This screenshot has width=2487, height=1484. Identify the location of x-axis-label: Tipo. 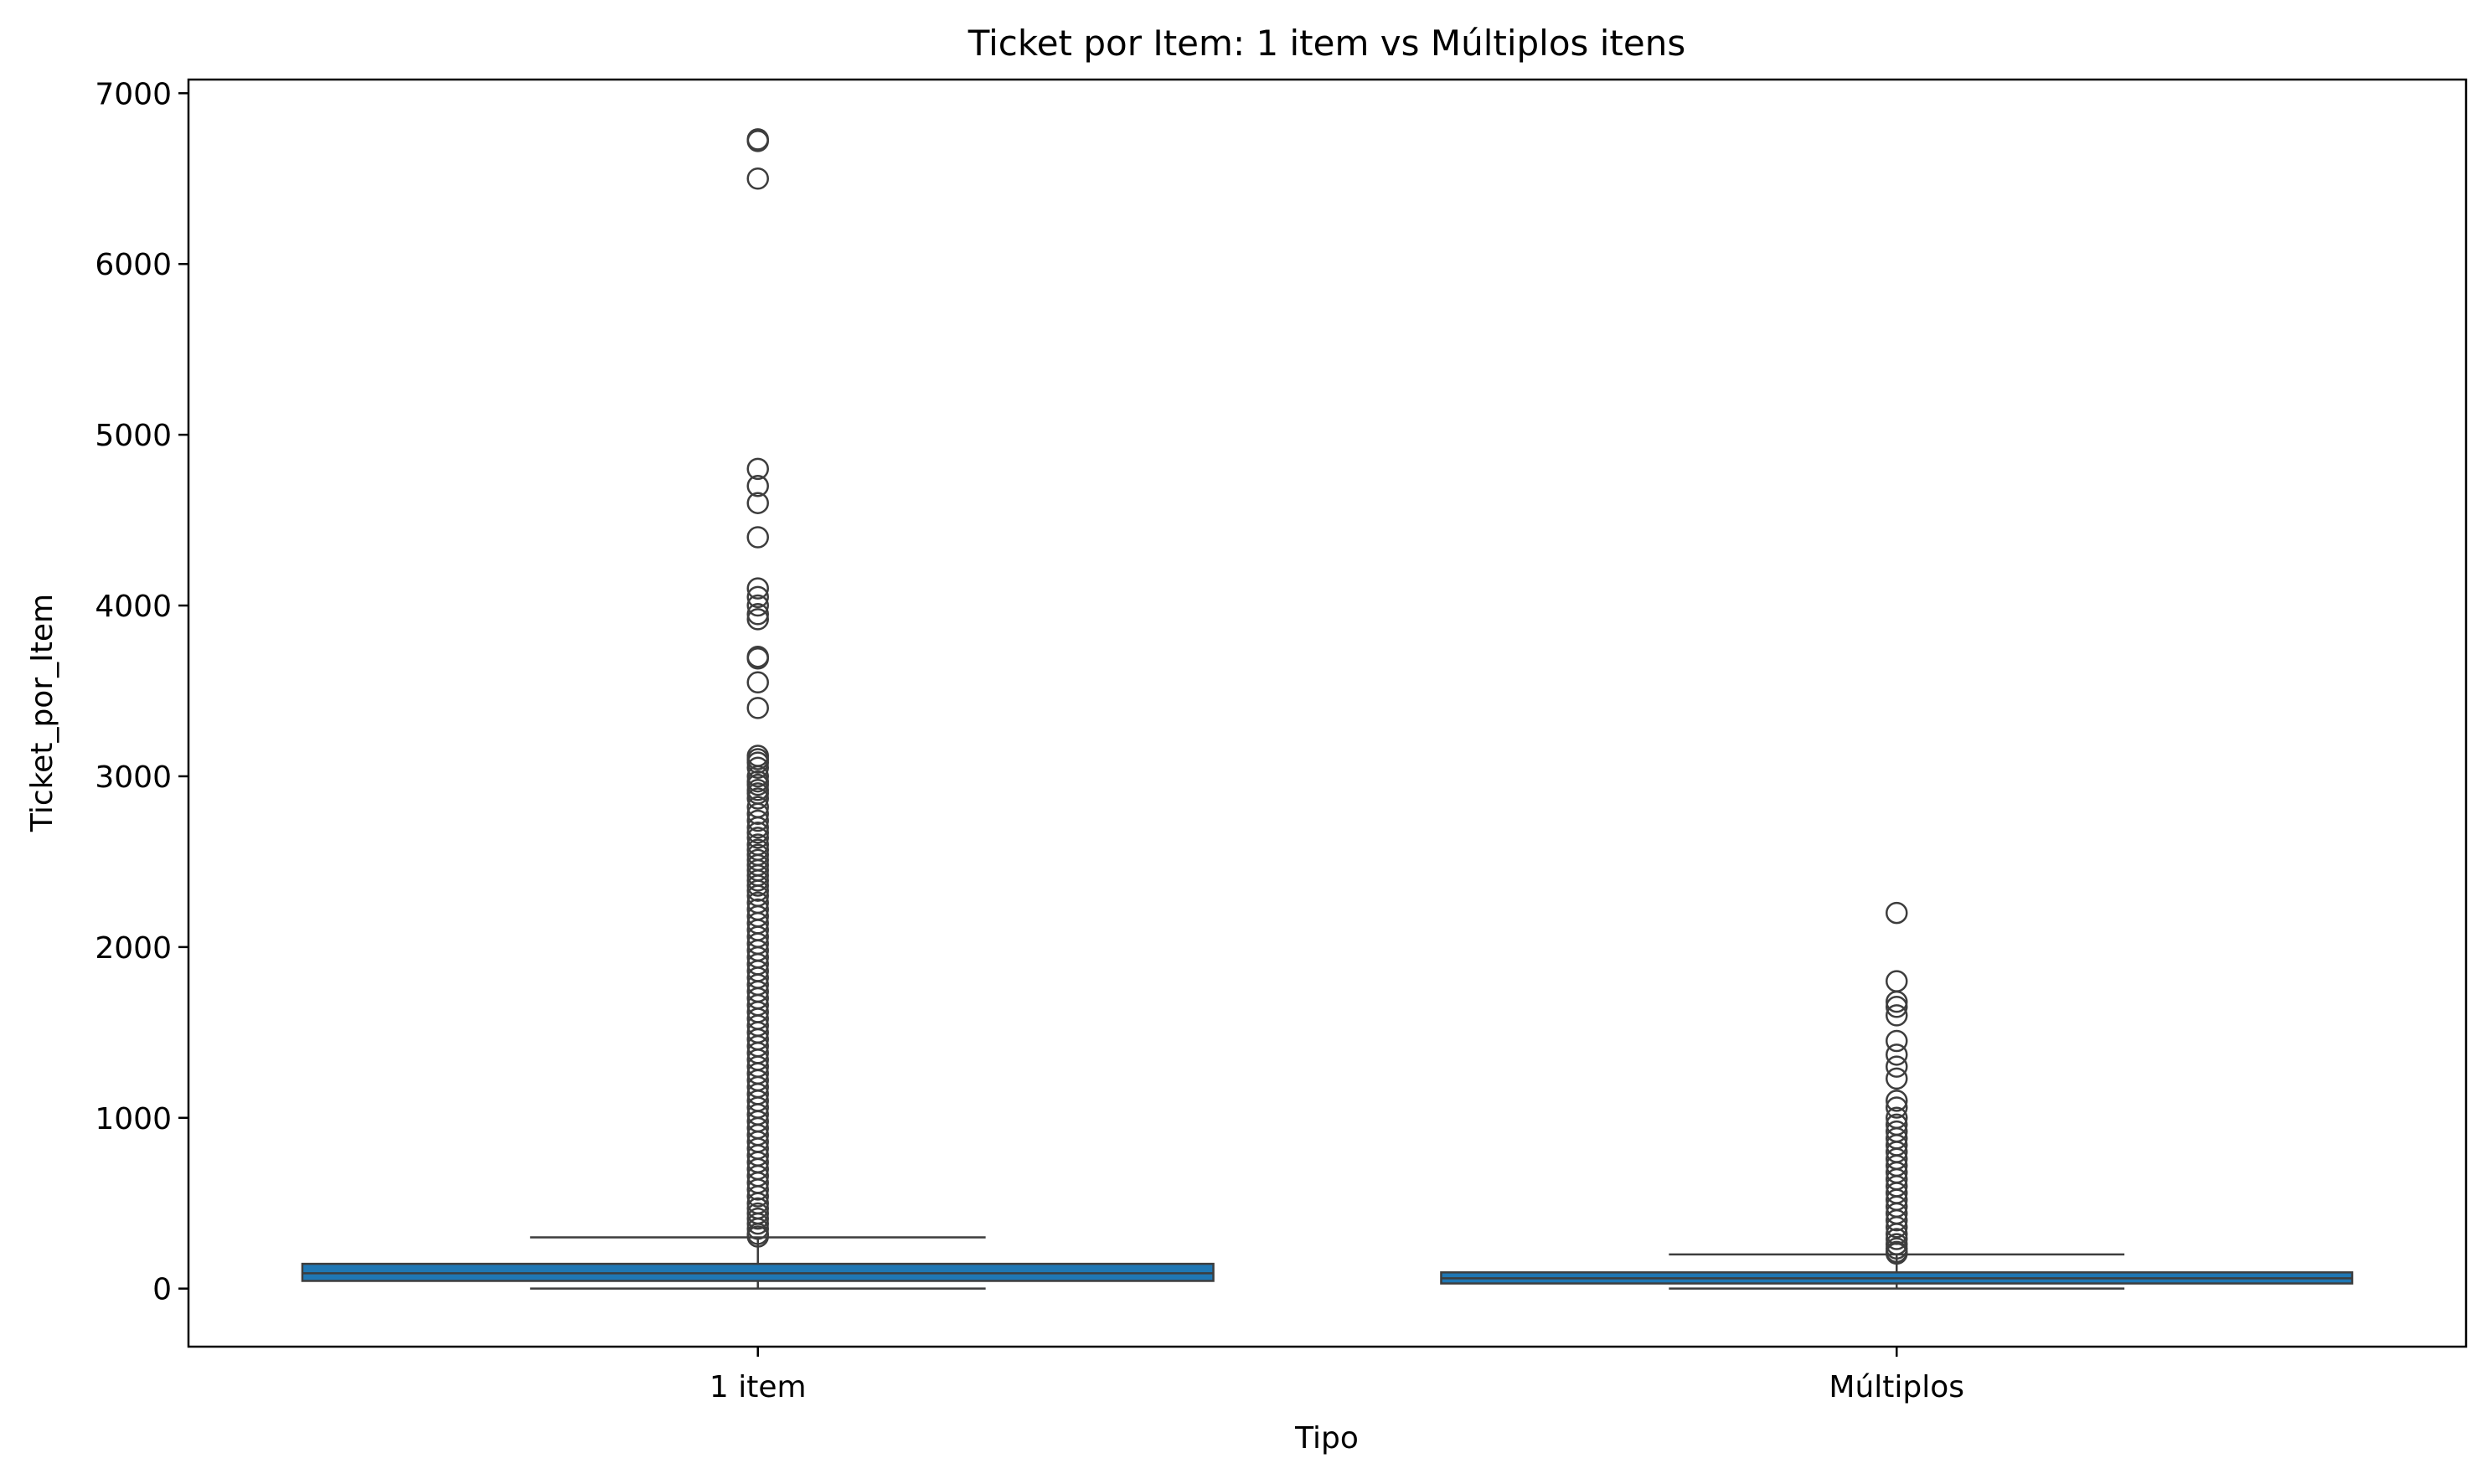
(1326, 1438).